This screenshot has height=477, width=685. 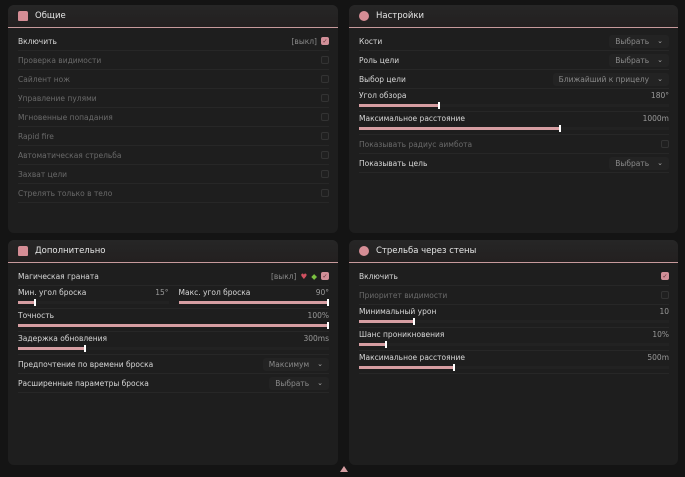 I want to click on check-row: Захват цели, so click(x=173, y=174).